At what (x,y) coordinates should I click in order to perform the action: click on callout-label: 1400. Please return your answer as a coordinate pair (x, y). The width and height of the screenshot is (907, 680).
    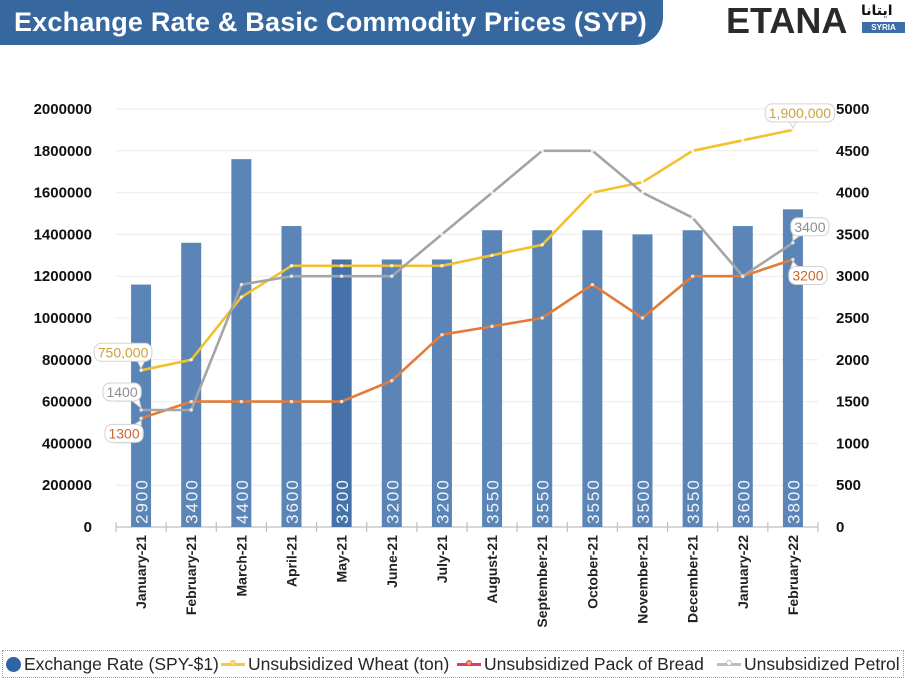
    Looking at the image, I should click on (121, 392).